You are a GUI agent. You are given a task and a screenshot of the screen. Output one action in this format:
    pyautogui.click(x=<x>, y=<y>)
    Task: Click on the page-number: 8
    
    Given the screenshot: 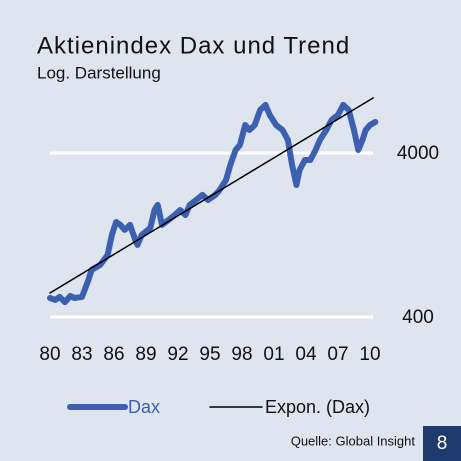 What is the action you would take?
    pyautogui.click(x=442, y=443)
    